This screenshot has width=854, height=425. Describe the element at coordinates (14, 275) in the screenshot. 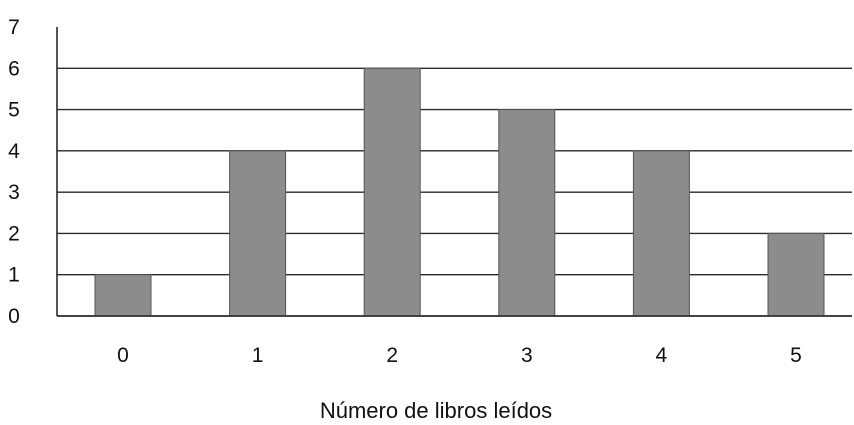

I see `y-tick-label-1: 1` at that location.